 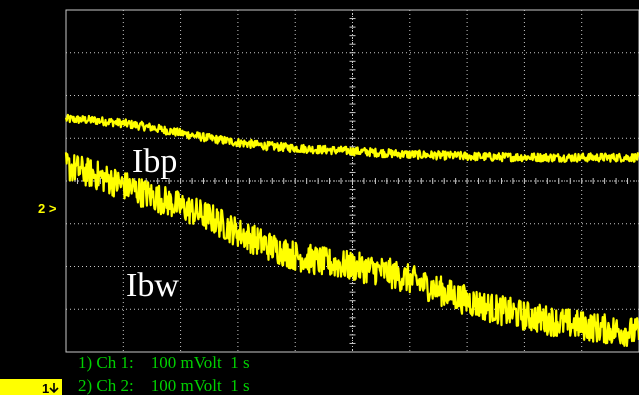 I want to click on ch1-readout: 1) Ch 1: 100 mVolt 1 s, so click(x=164, y=362).